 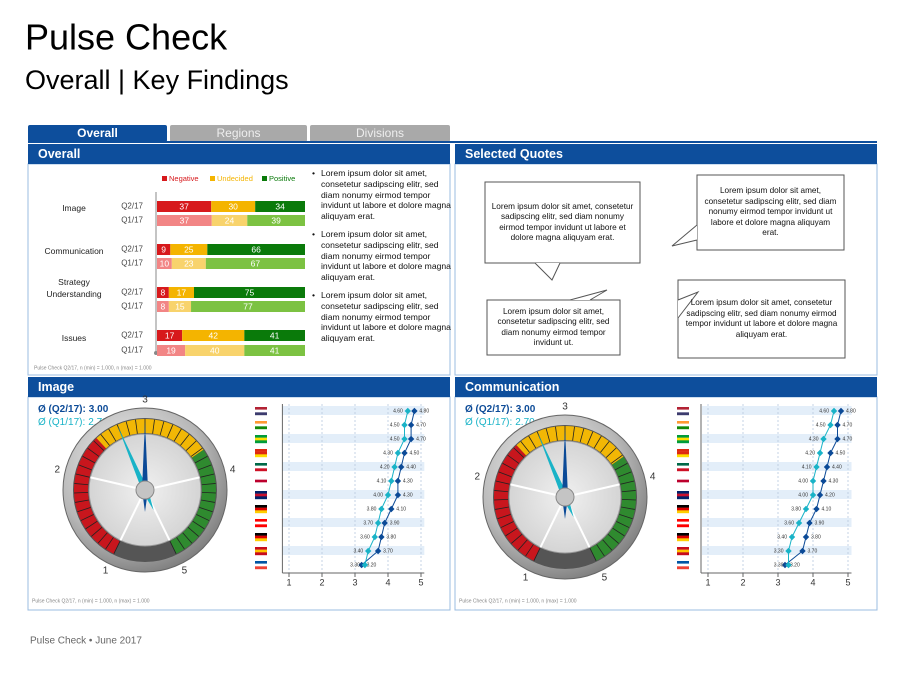 What do you see at coordinates (401, 509) in the screenshot?
I see `data-label: 4.10` at bounding box center [401, 509].